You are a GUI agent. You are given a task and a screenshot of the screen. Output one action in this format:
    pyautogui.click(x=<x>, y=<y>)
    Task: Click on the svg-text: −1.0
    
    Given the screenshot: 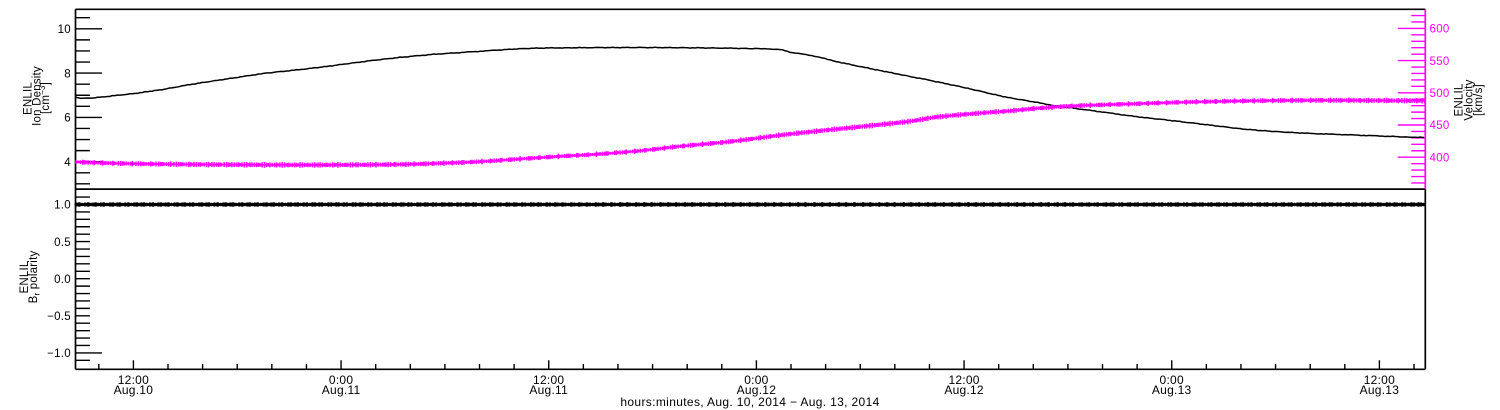 What is the action you would take?
    pyautogui.click(x=59, y=354)
    